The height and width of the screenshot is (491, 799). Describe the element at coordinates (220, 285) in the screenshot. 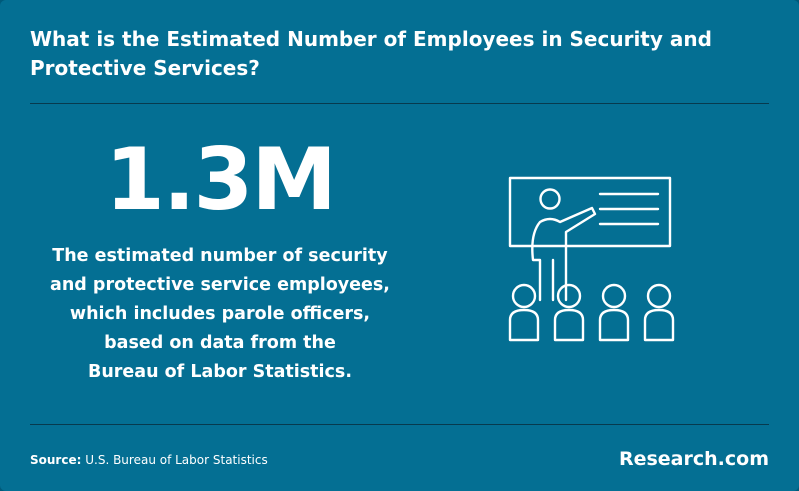

I see `description-line-2: and protective service employees,` at that location.